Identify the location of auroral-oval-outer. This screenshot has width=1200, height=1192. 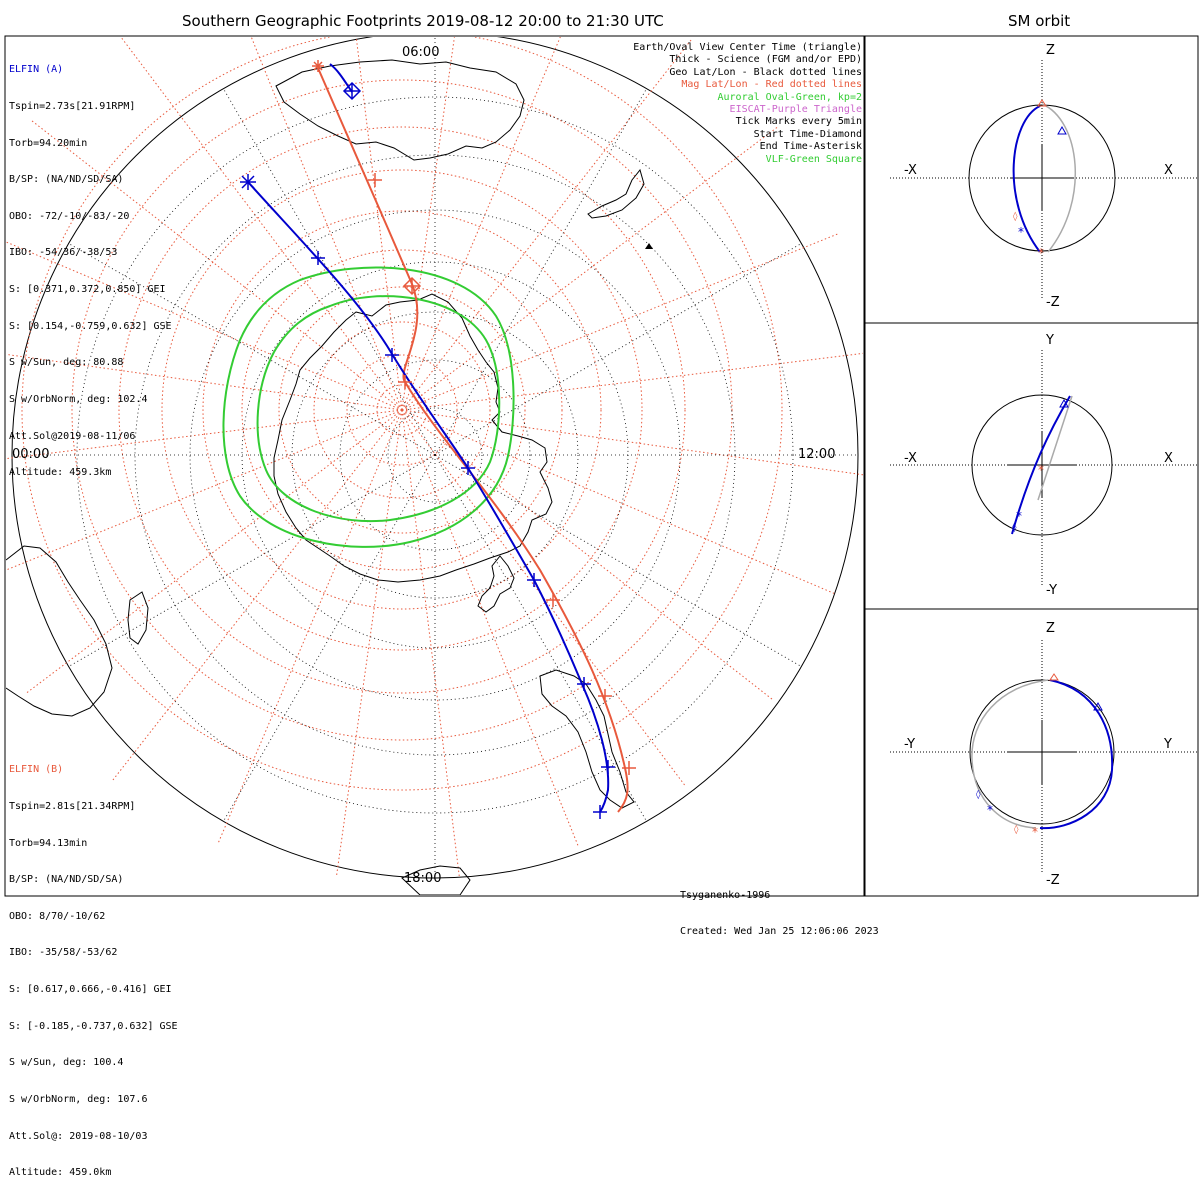
(368, 407).